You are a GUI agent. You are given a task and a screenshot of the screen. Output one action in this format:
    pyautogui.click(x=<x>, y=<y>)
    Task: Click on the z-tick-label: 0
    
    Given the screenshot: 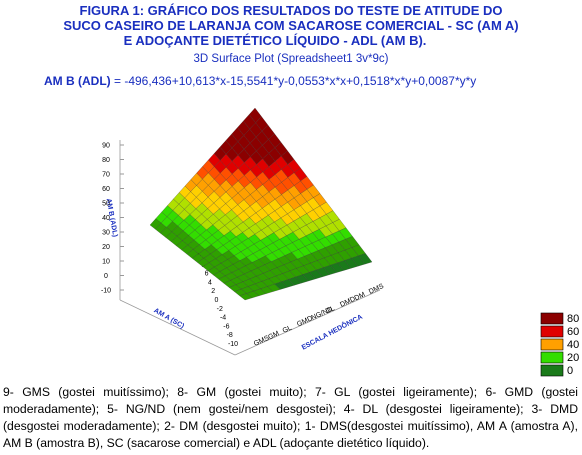 What is the action you would take?
    pyautogui.click(x=106, y=276)
    